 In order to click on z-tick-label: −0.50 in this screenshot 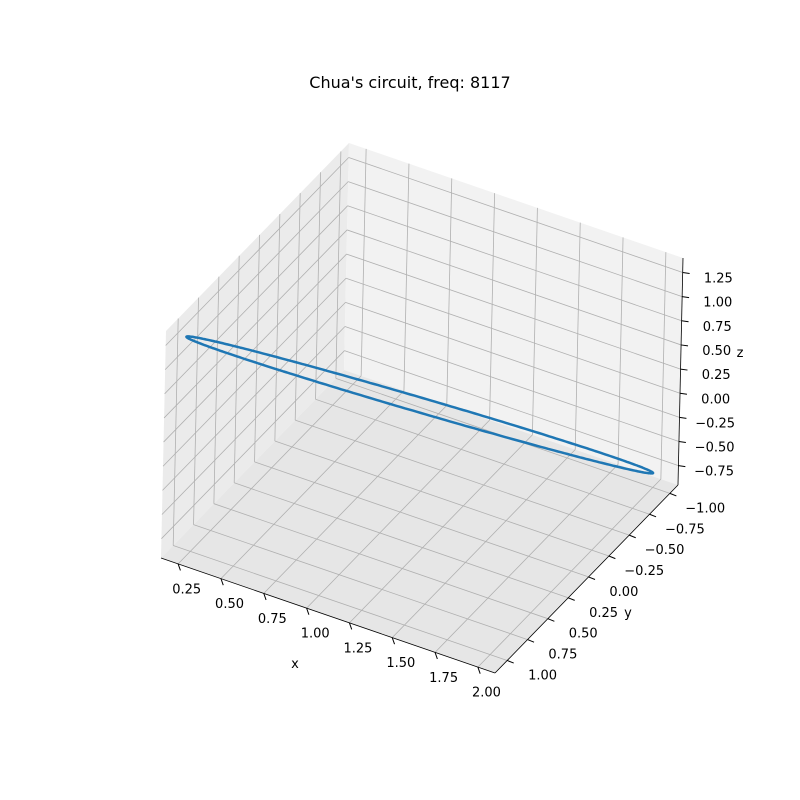, I will do `click(715, 448)`.